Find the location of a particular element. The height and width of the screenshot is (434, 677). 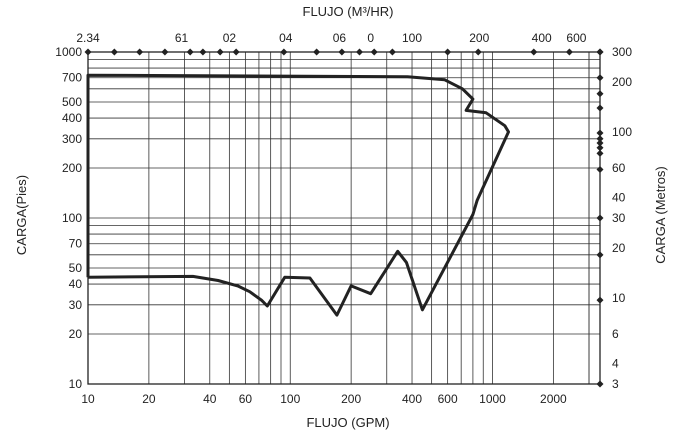

left-tick-label: 30 is located at coordinates (76, 305).